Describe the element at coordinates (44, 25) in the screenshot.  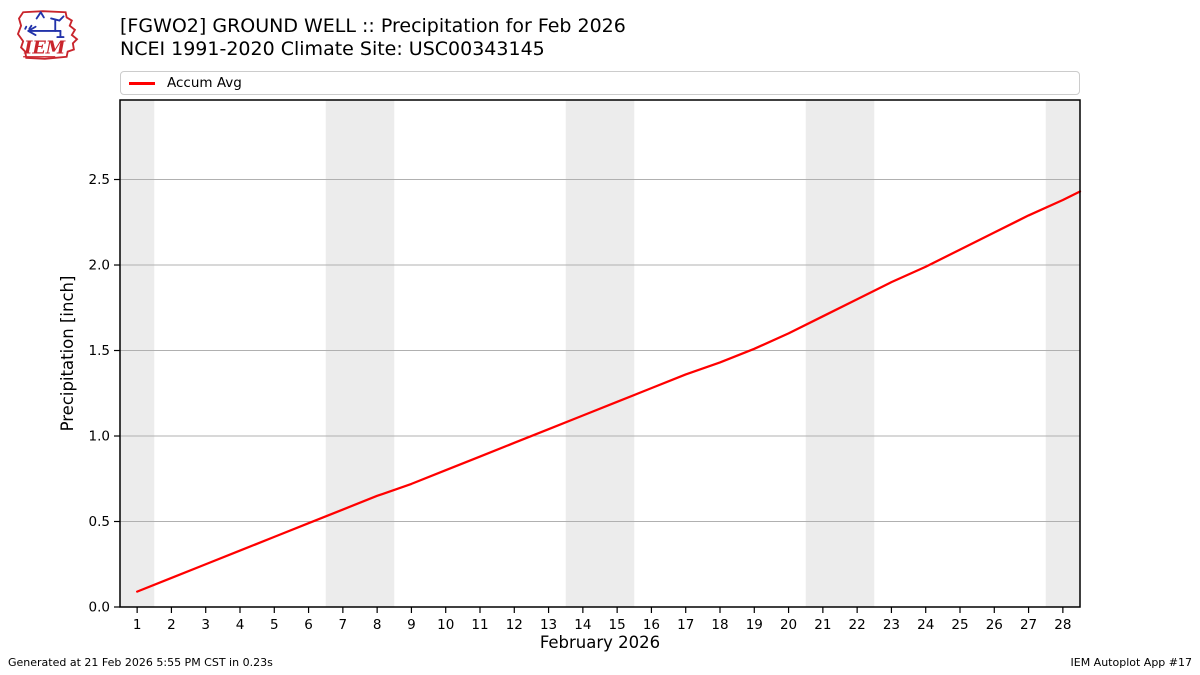
I see `weather-station-icon` at that location.